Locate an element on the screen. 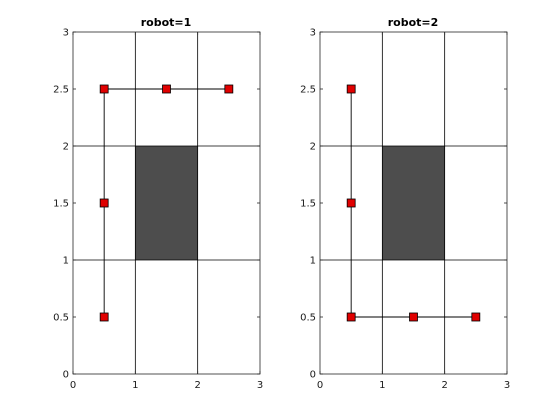  subplot-title: robot=1 is located at coordinates (166, 22).